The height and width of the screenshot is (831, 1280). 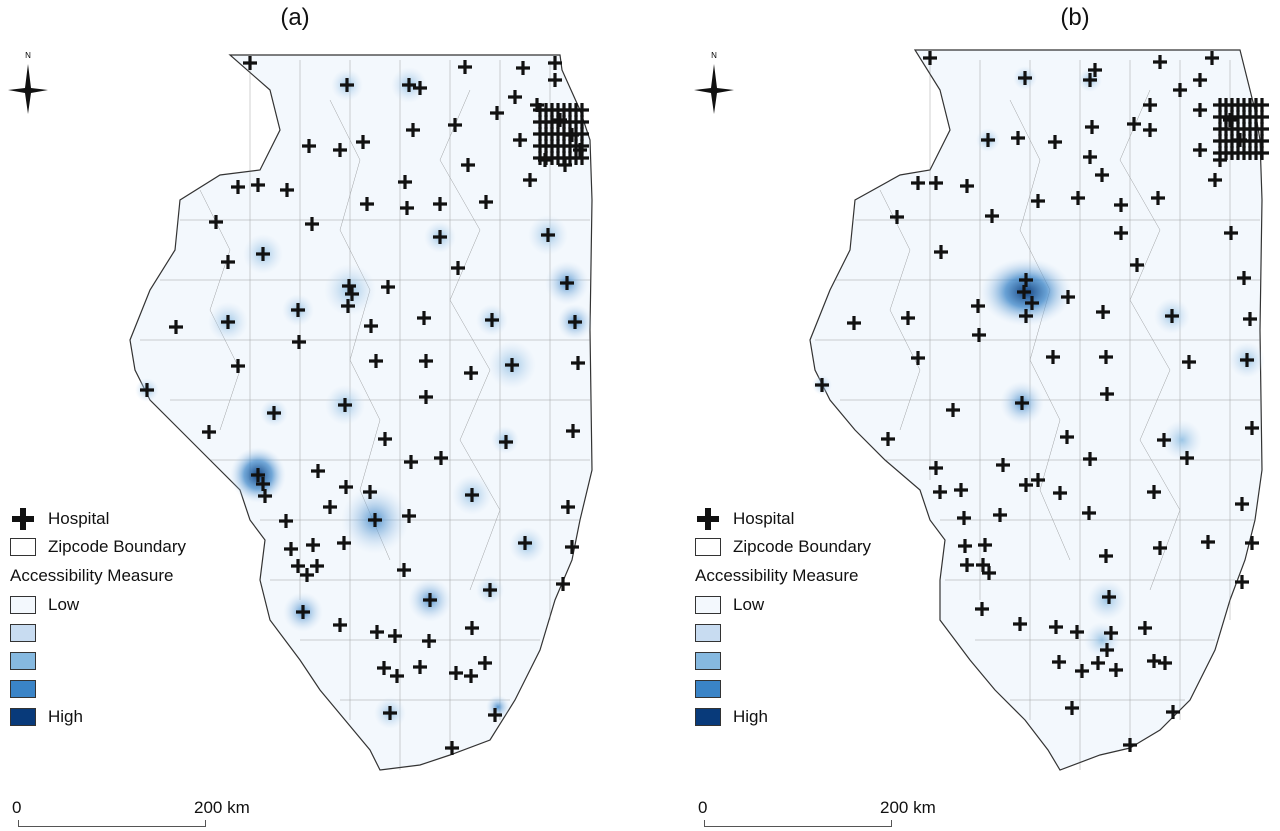 What do you see at coordinates (130, 717) in the screenshot?
I see `legend-class-5: High` at bounding box center [130, 717].